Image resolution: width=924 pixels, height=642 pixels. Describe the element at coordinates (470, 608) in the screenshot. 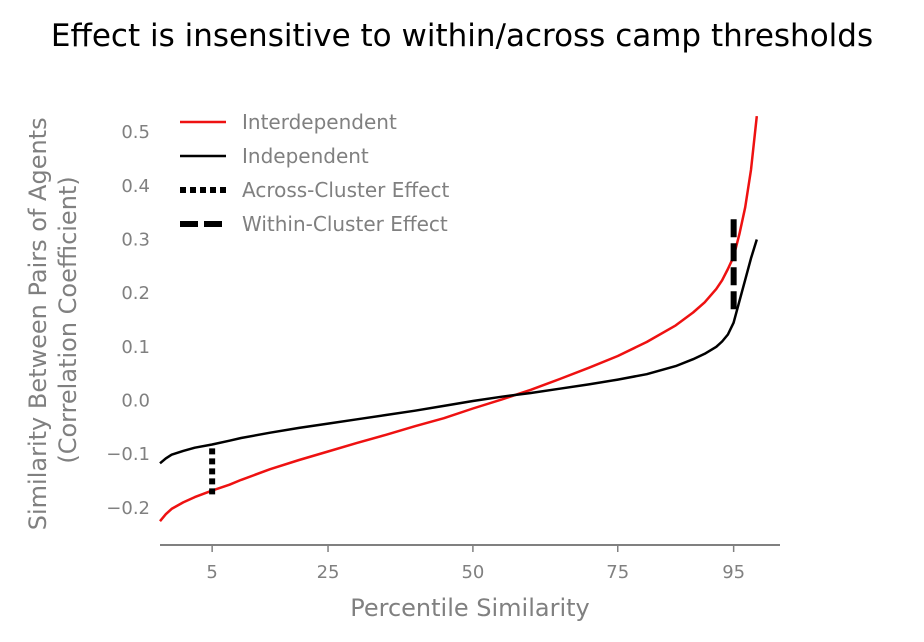

I see `x-axis-title: Percentile Similarity` at that location.